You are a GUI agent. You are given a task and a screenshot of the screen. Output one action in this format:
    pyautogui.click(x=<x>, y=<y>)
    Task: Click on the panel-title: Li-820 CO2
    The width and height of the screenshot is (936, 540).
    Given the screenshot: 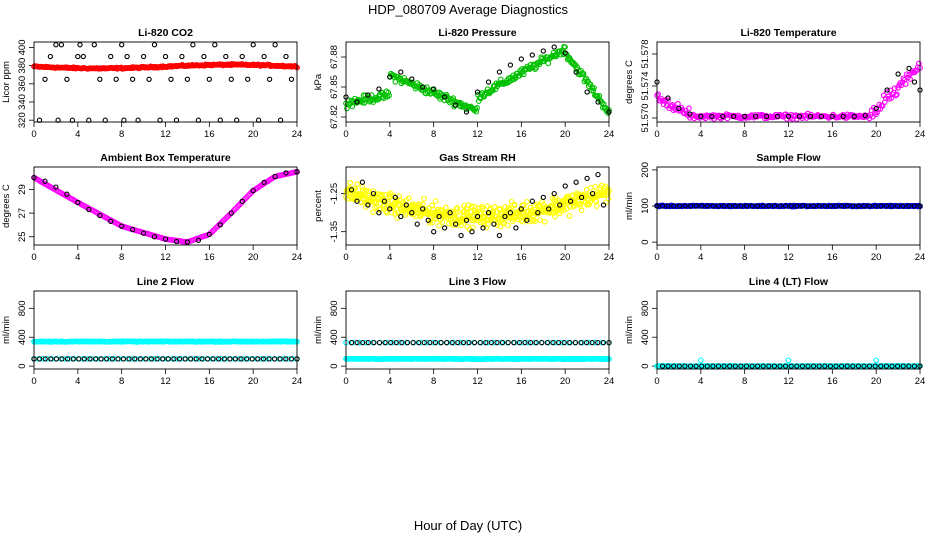 What is the action you would take?
    pyautogui.click(x=165, y=33)
    